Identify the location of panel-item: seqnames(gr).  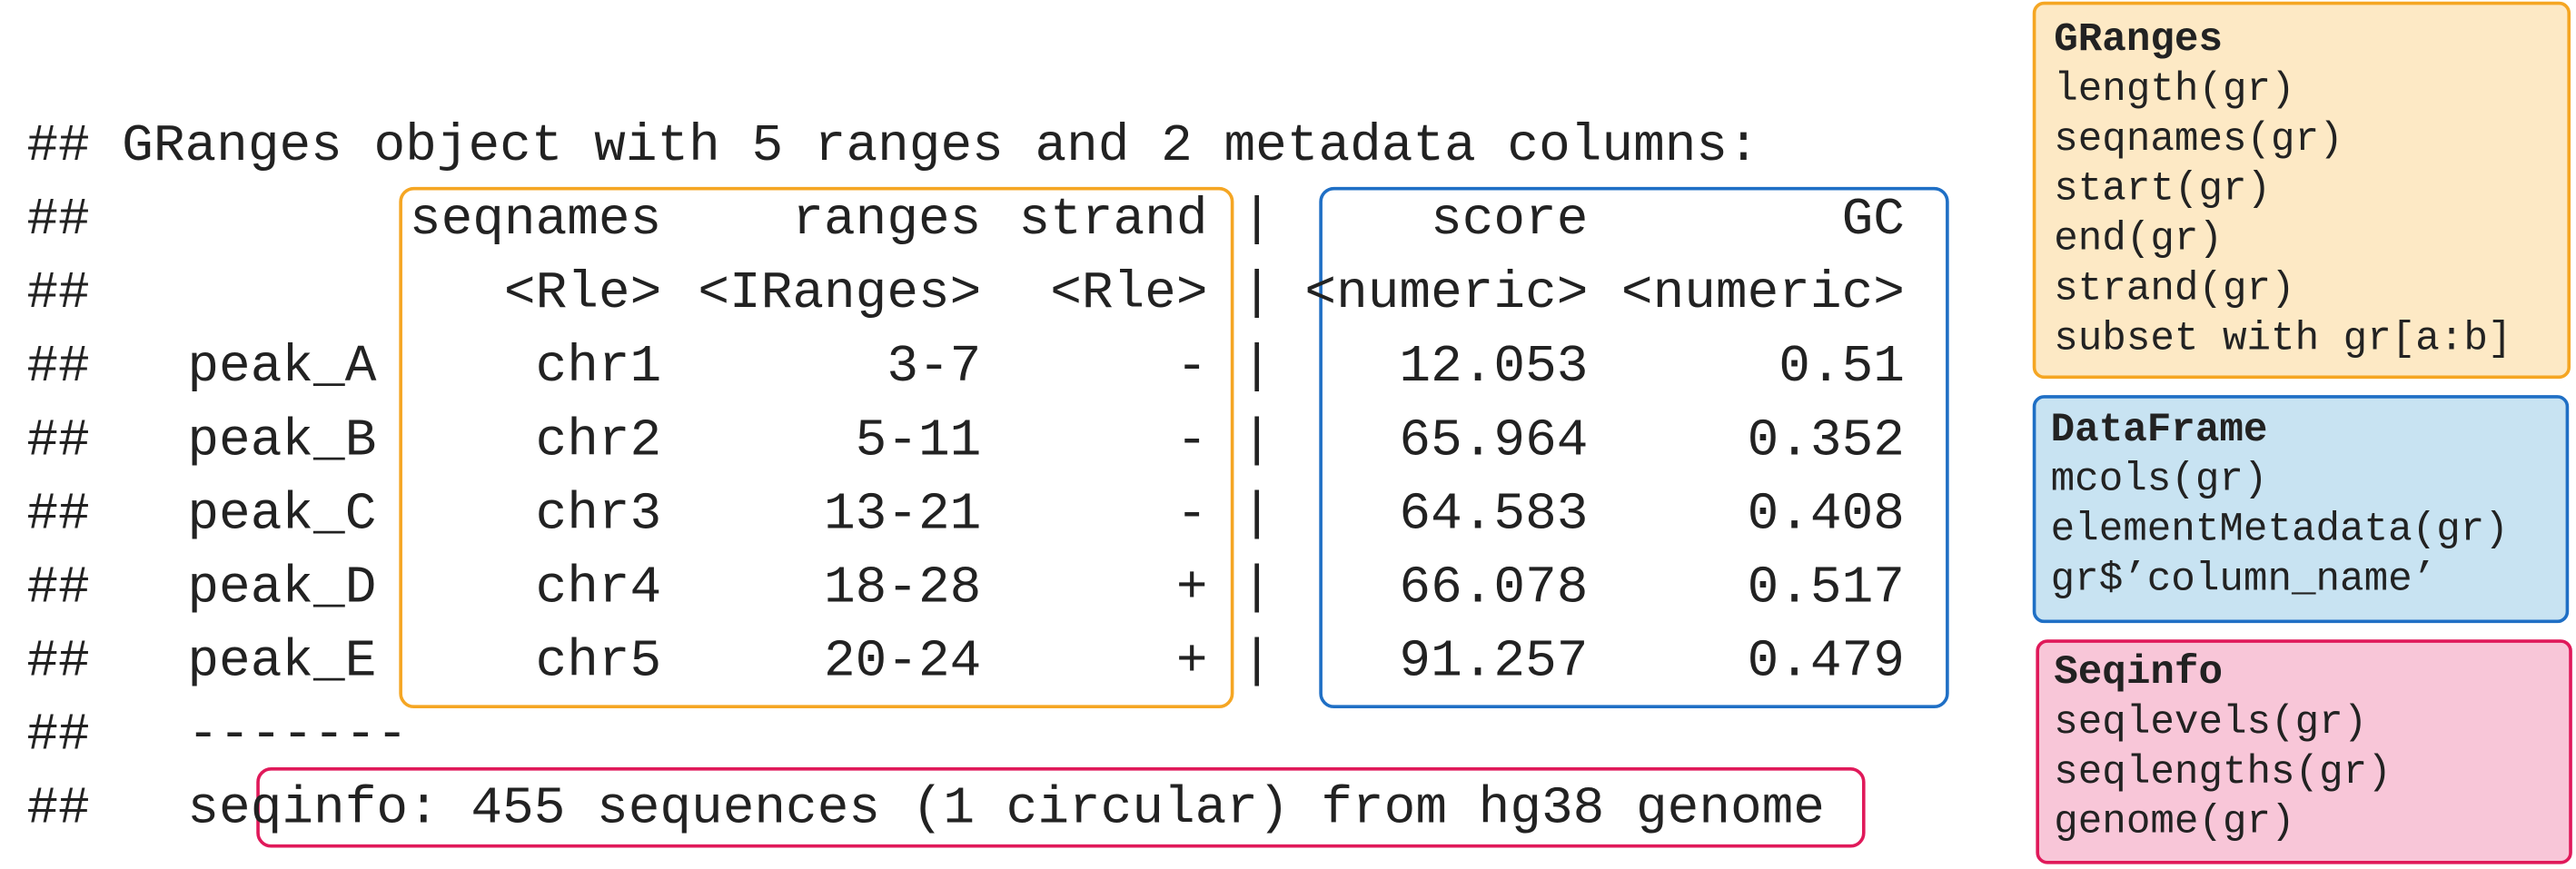
(2198, 140).